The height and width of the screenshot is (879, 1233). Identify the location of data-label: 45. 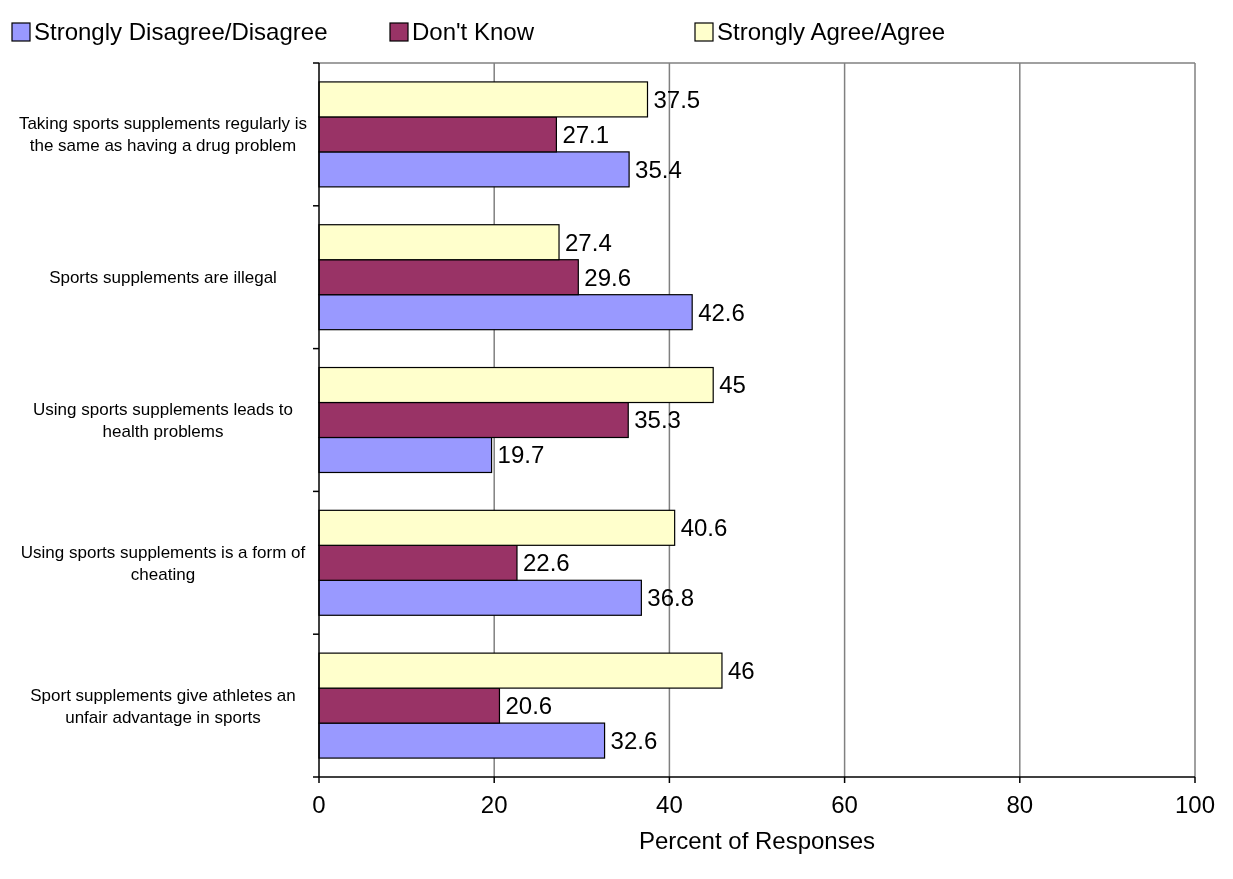
(732, 385).